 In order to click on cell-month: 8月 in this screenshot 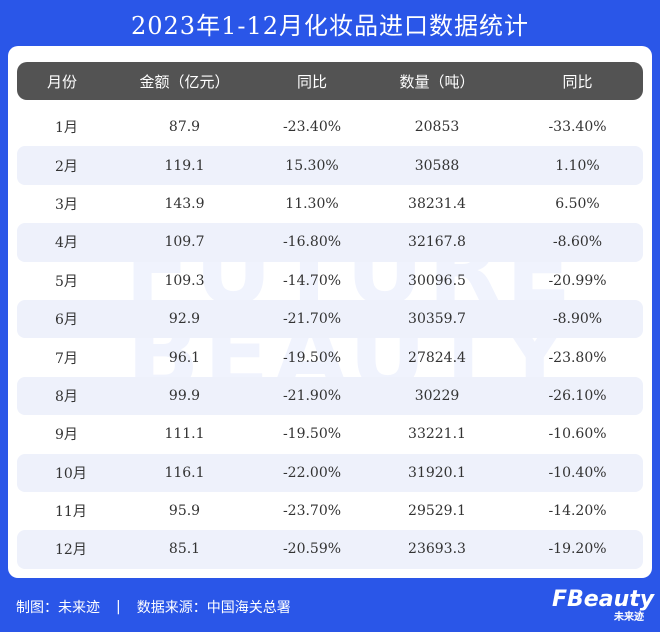, I will do `click(66, 396)`.